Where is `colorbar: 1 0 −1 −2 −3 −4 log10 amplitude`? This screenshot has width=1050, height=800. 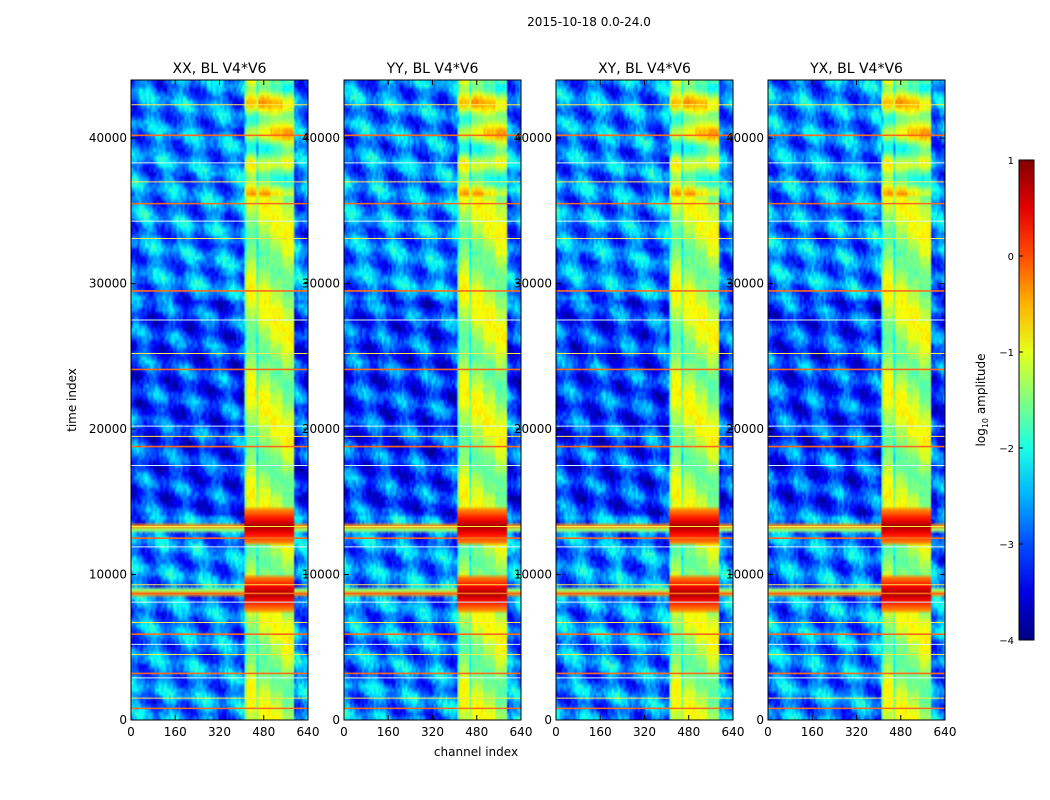 colorbar: 1 0 −1 −2 −3 −4 log10 amplitude is located at coordinates (1004, 401).